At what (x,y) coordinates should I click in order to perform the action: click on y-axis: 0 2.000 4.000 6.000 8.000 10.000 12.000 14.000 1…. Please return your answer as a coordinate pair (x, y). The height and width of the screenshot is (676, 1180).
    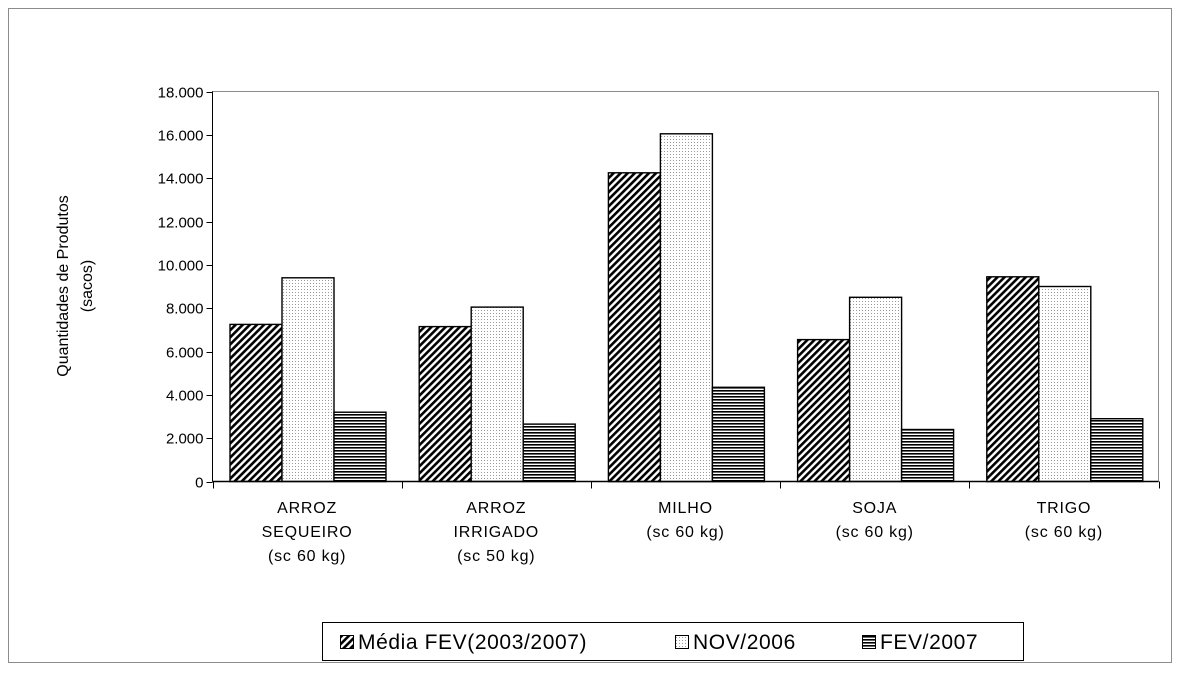
    Looking at the image, I should click on (185, 288).